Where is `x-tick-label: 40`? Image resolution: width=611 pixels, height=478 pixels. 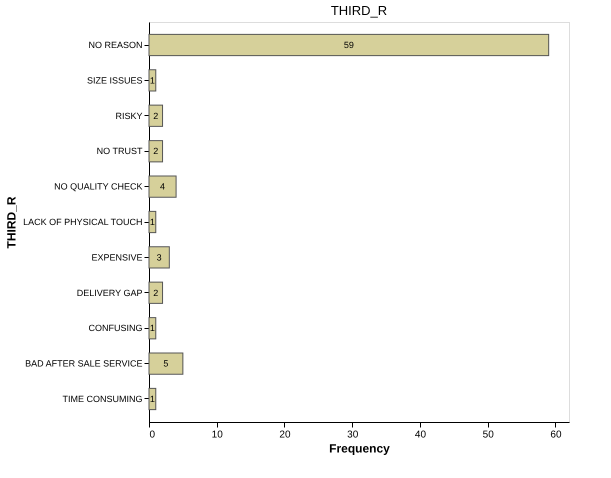 x-tick-label: 40 is located at coordinates (420, 435).